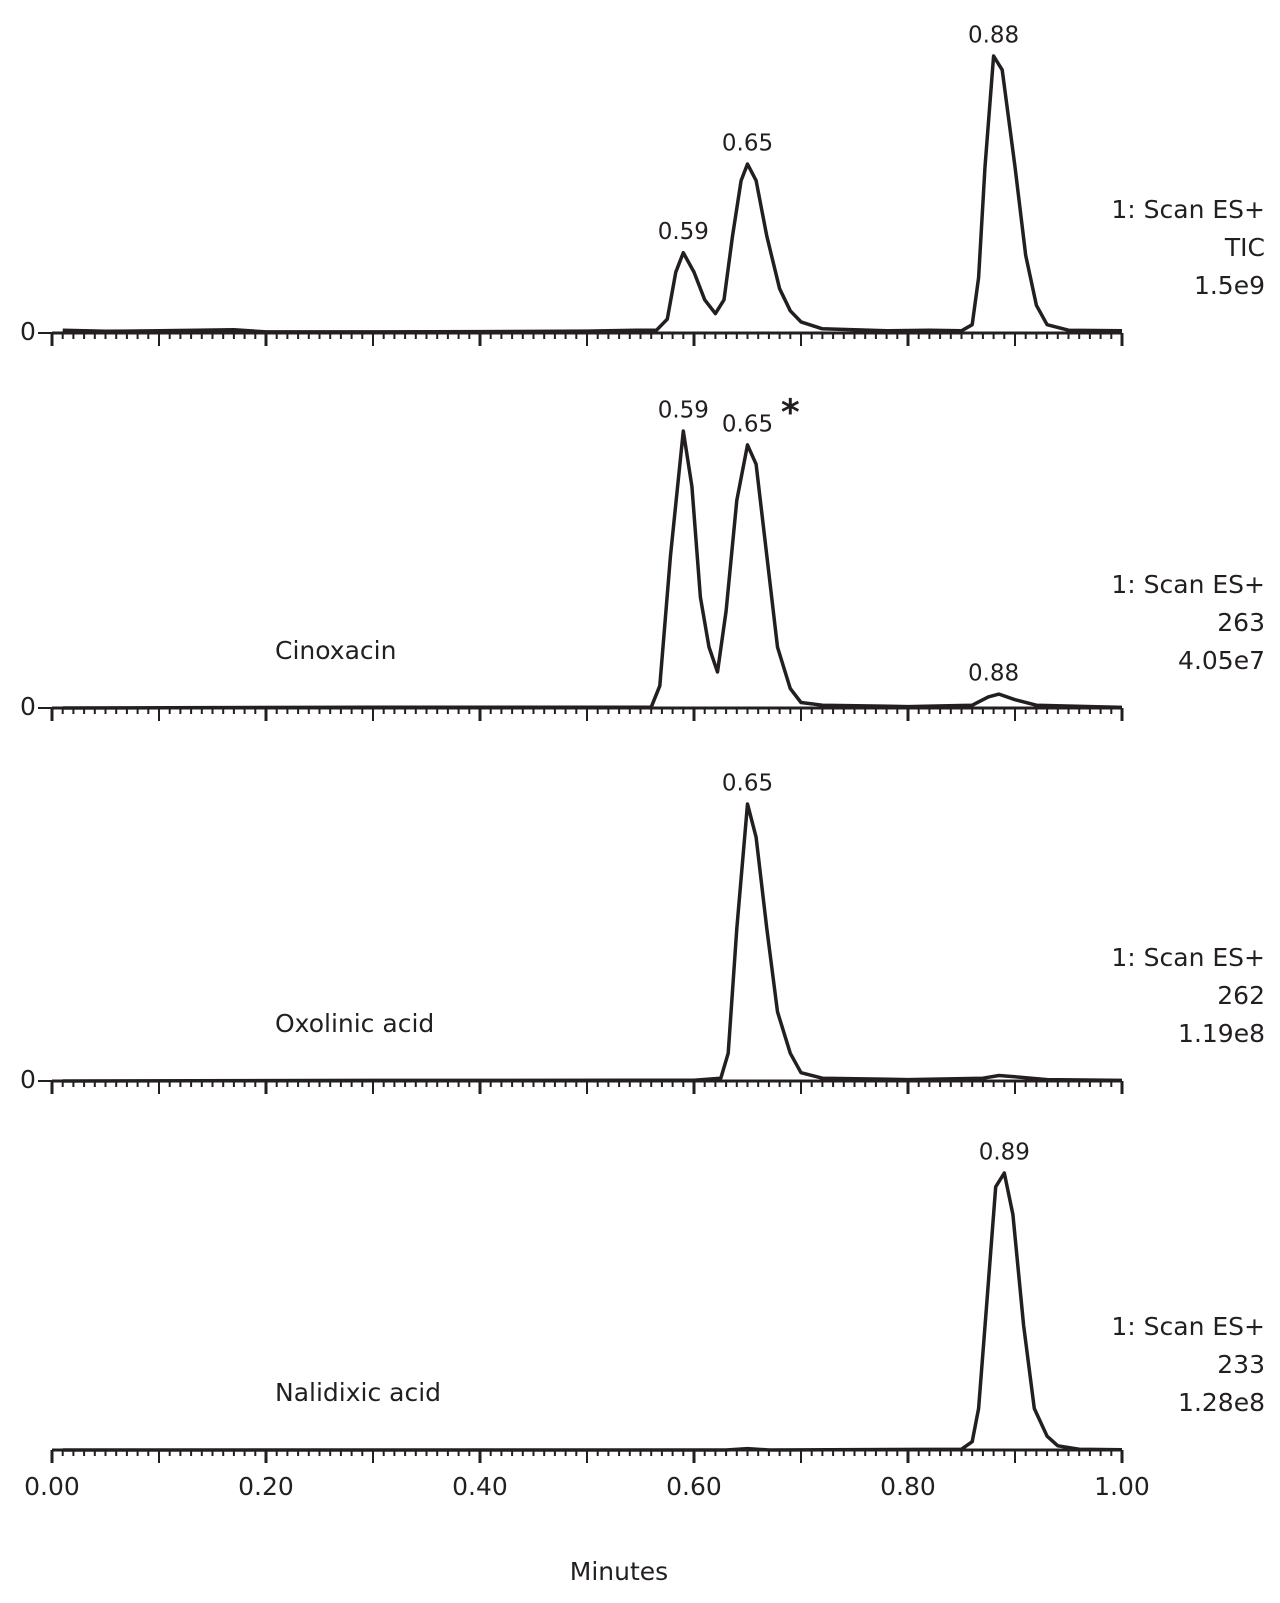 This screenshot has height=1603, width=1280. What do you see at coordinates (335, 650) in the screenshot?
I see `compound-name: Cinoxacin` at bounding box center [335, 650].